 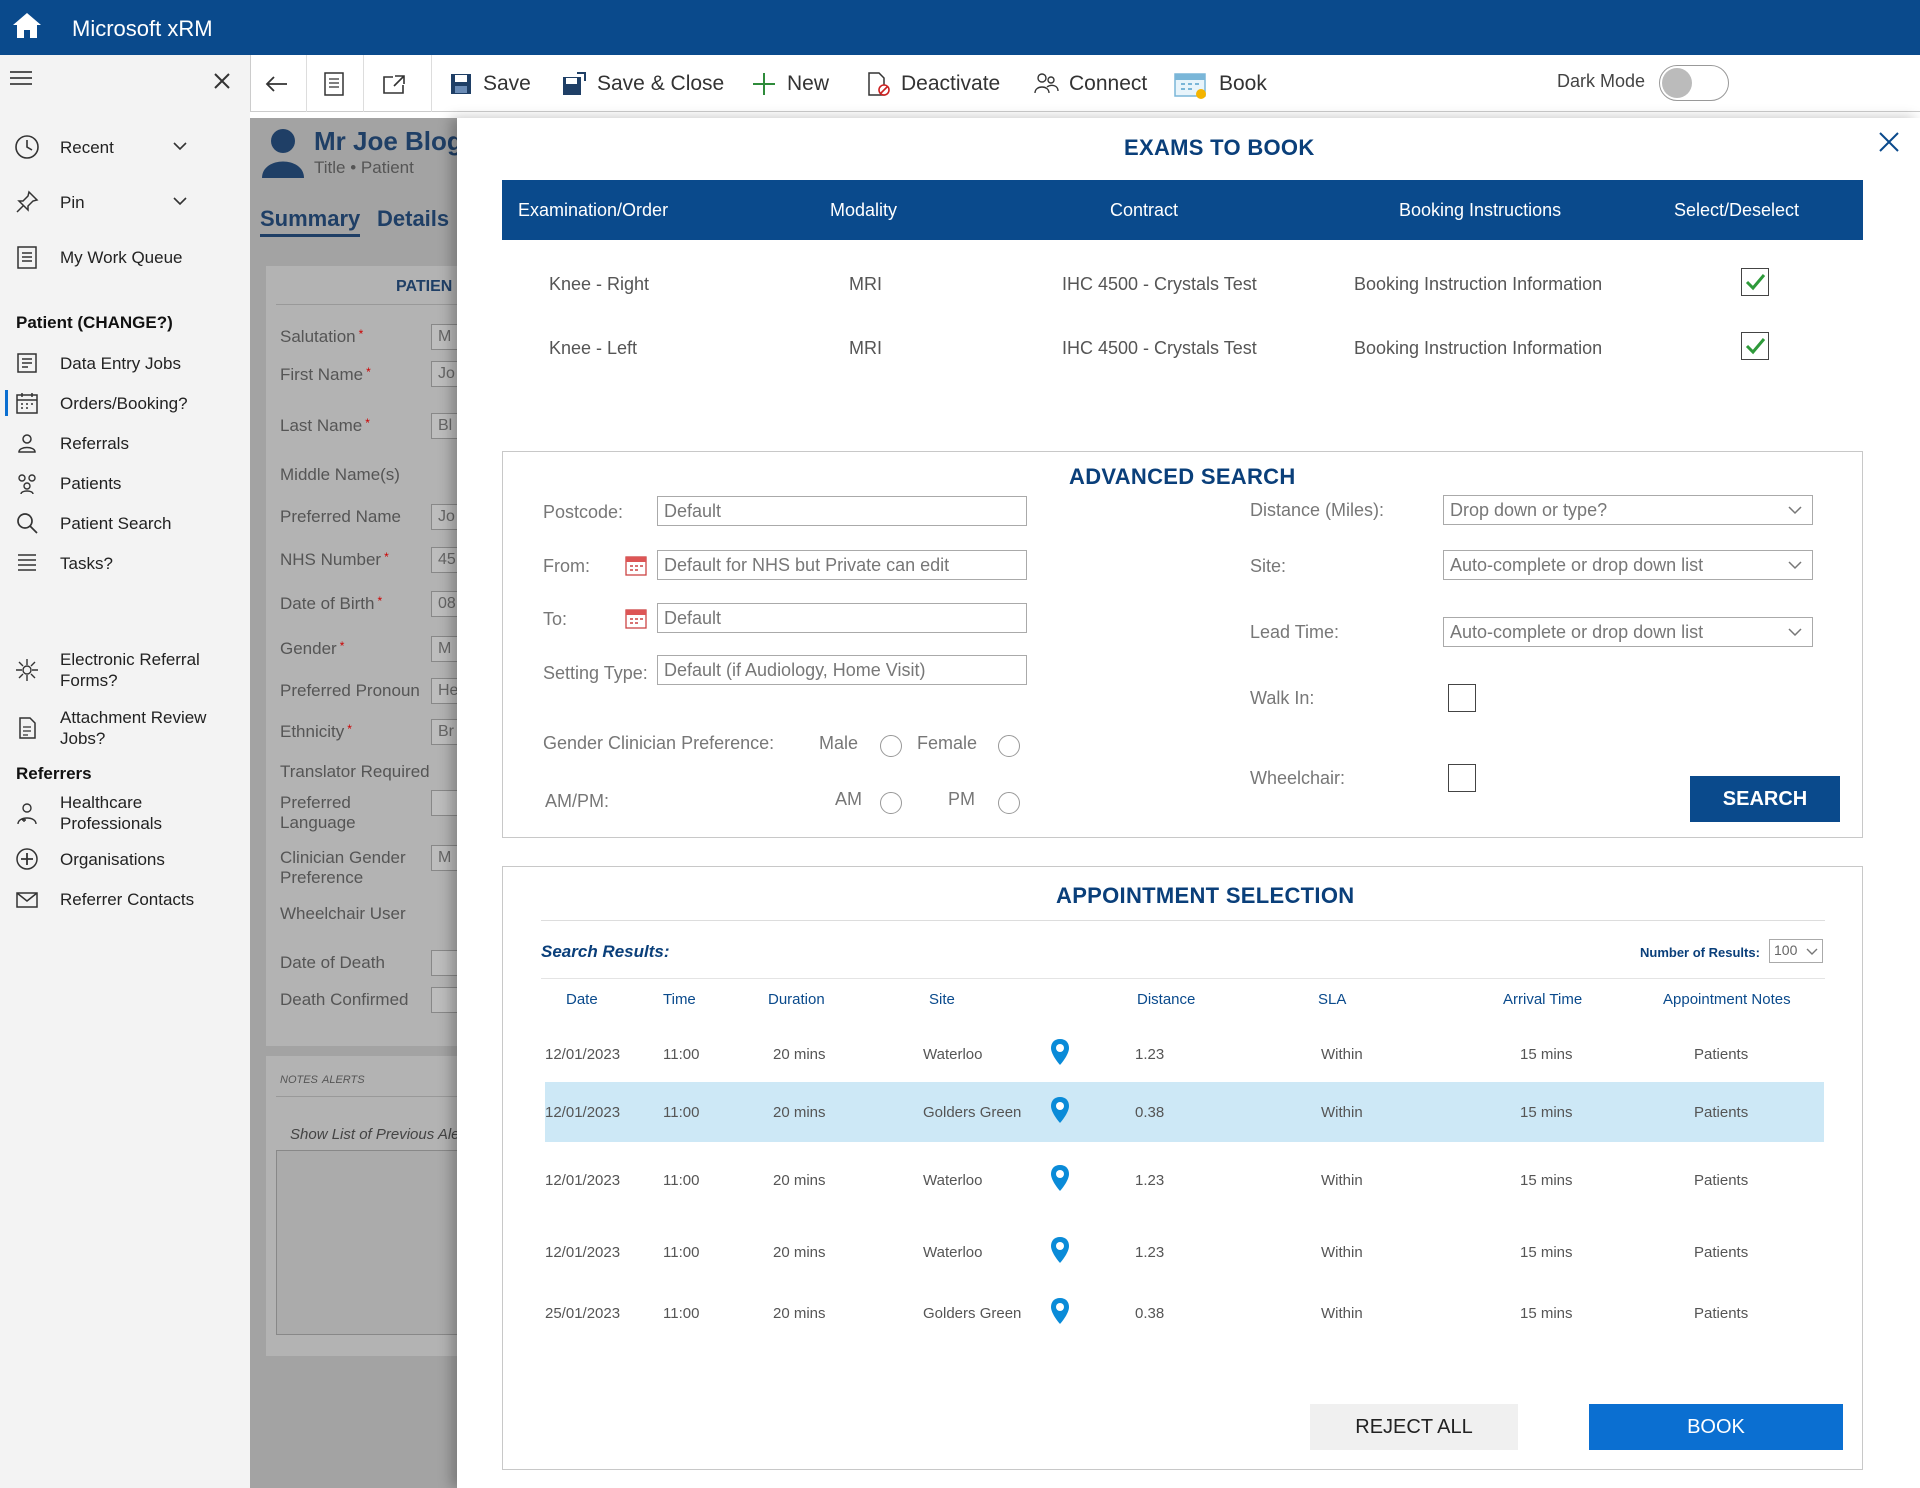 I want to click on form-view-button, so click(x=339, y=83).